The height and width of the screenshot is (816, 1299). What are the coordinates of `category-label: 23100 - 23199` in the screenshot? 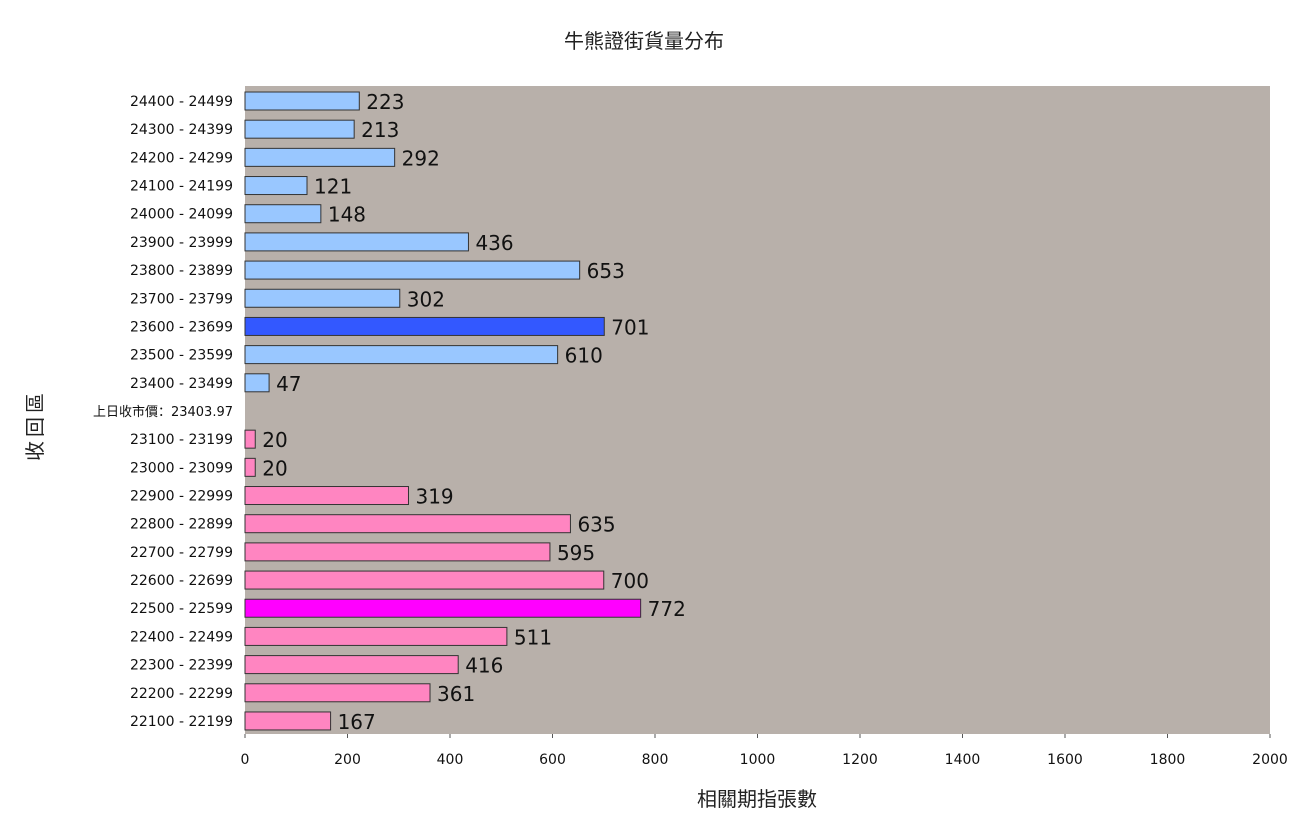 It's located at (181, 440).